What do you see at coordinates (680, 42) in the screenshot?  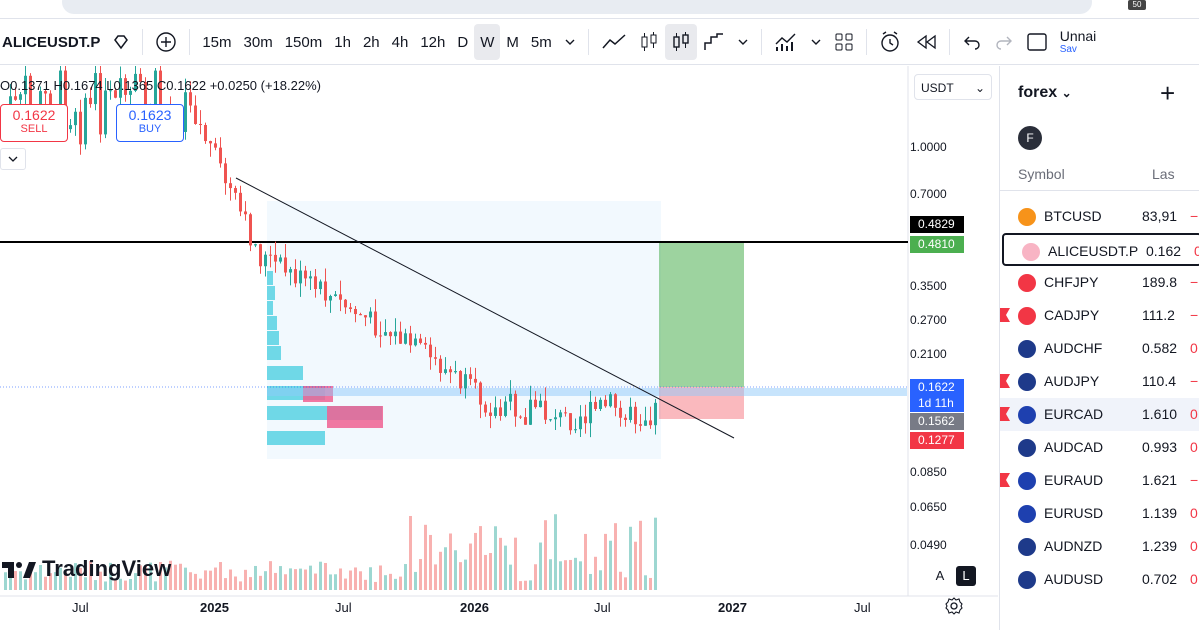 I see `hollow-candle-icon` at bounding box center [680, 42].